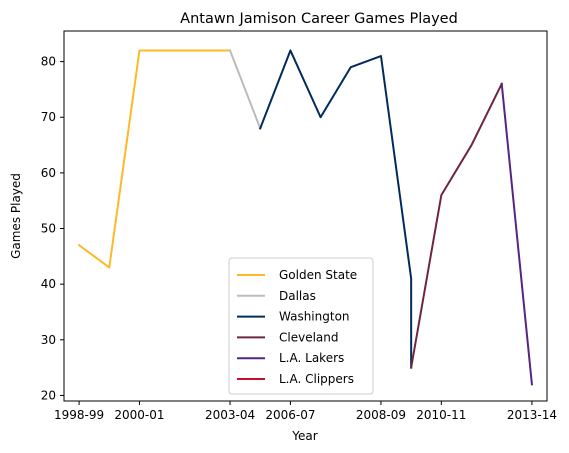 The height and width of the screenshot is (453, 569). Describe the element at coordinates (245, 89) in the screenshot. I see `series-line-dallas` at that location.